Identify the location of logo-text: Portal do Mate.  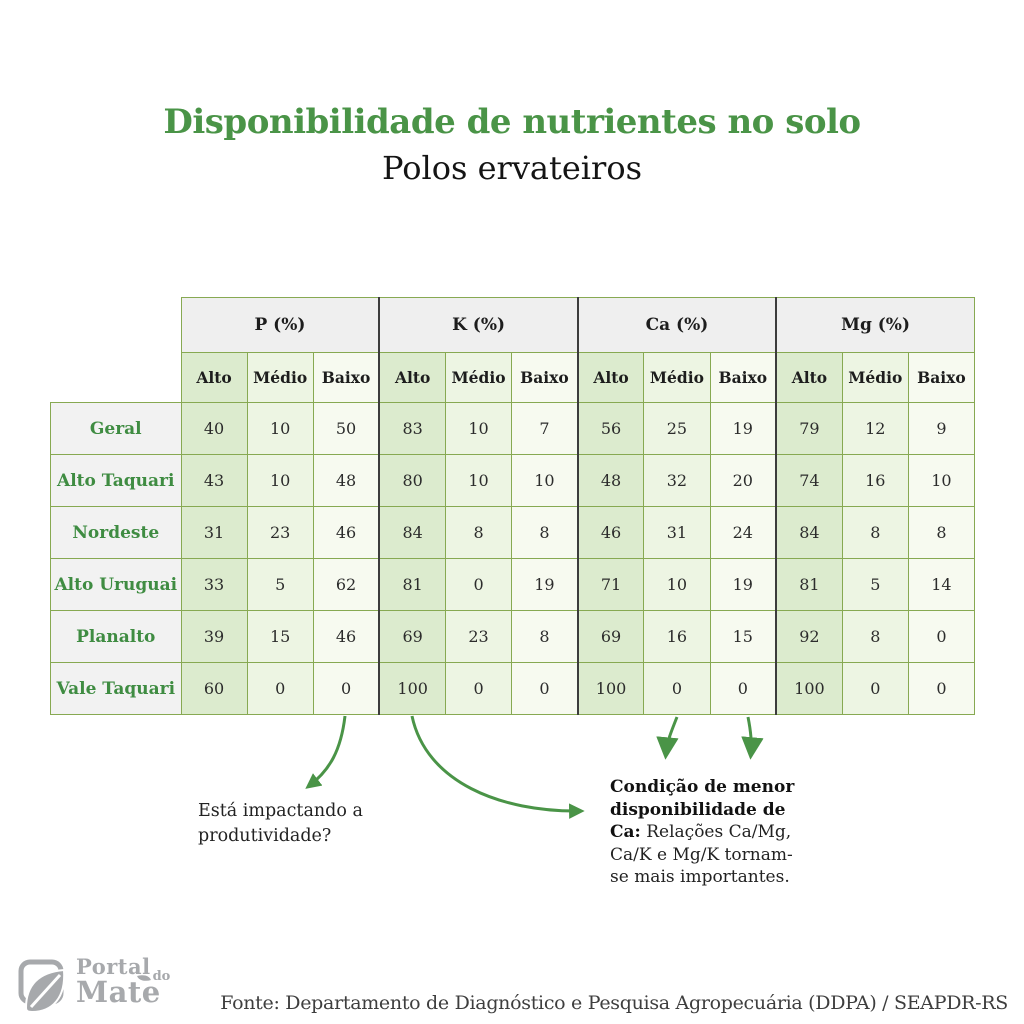
(123, 980).